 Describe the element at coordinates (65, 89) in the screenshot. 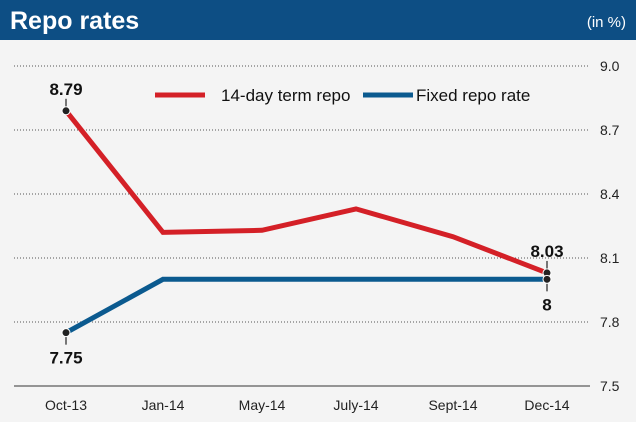

I see `data-label: 8.79` at that location.